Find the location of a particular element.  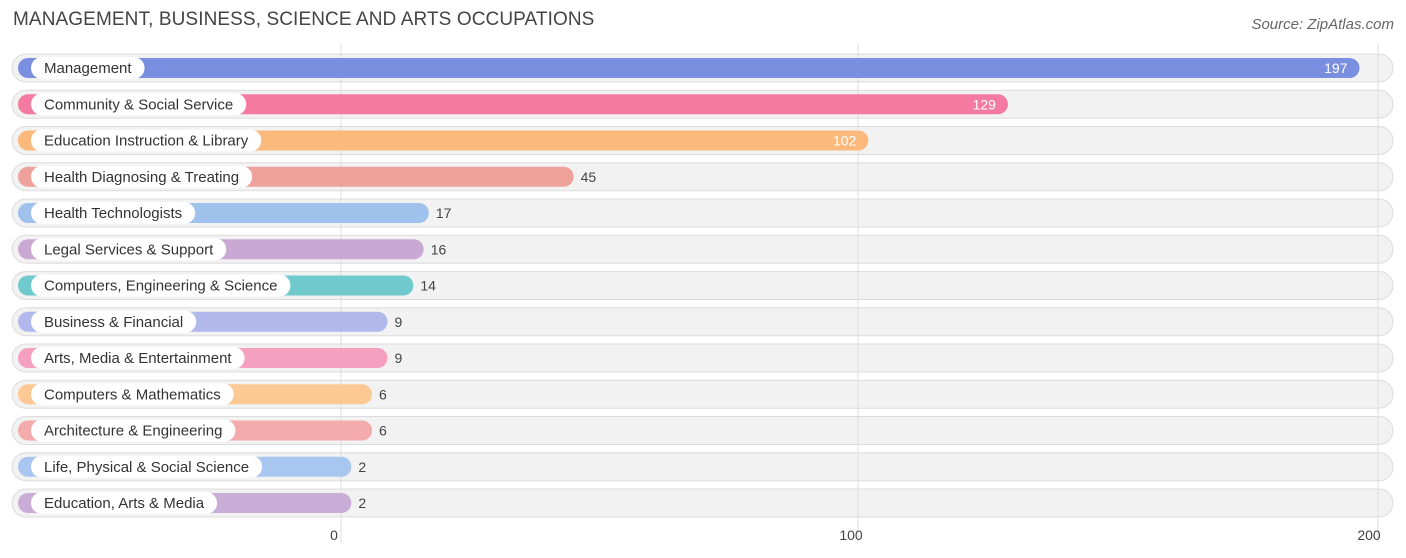

category-label: Arts, Media & Entertainment is located at coordinates (138, 358).